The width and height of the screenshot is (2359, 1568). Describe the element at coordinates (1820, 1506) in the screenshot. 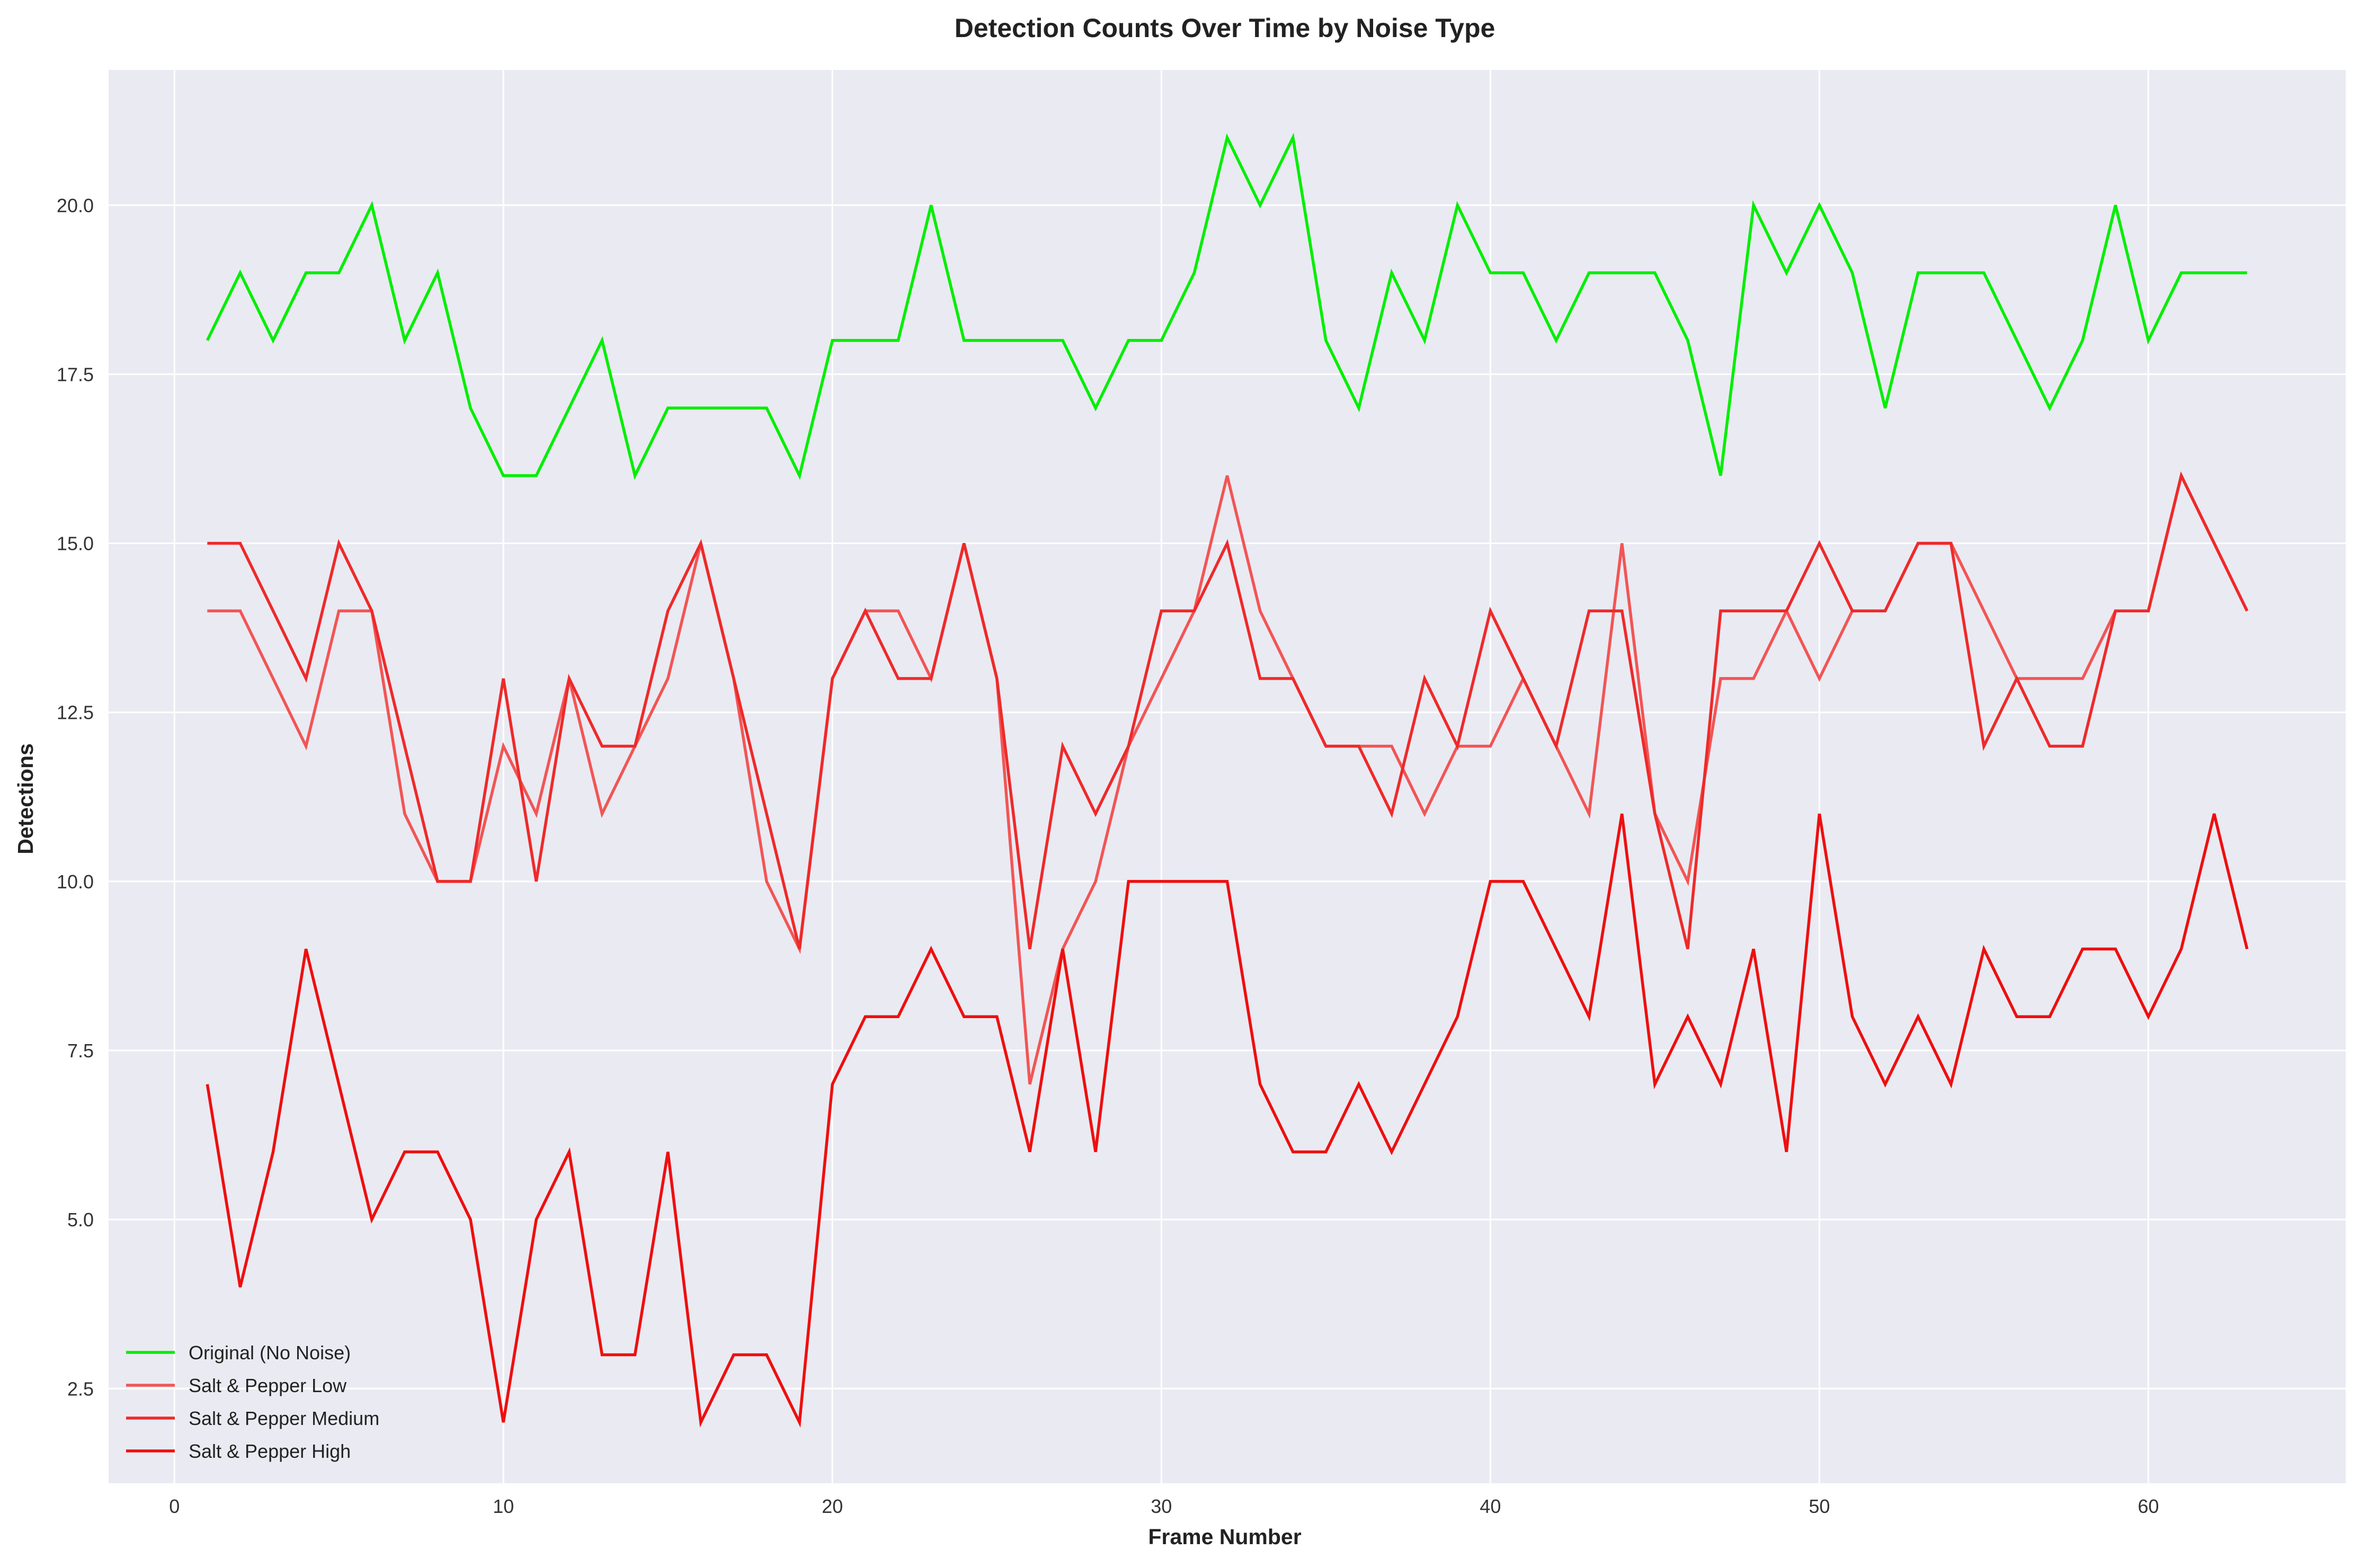

I see `x-tick-label: 50` at that location.